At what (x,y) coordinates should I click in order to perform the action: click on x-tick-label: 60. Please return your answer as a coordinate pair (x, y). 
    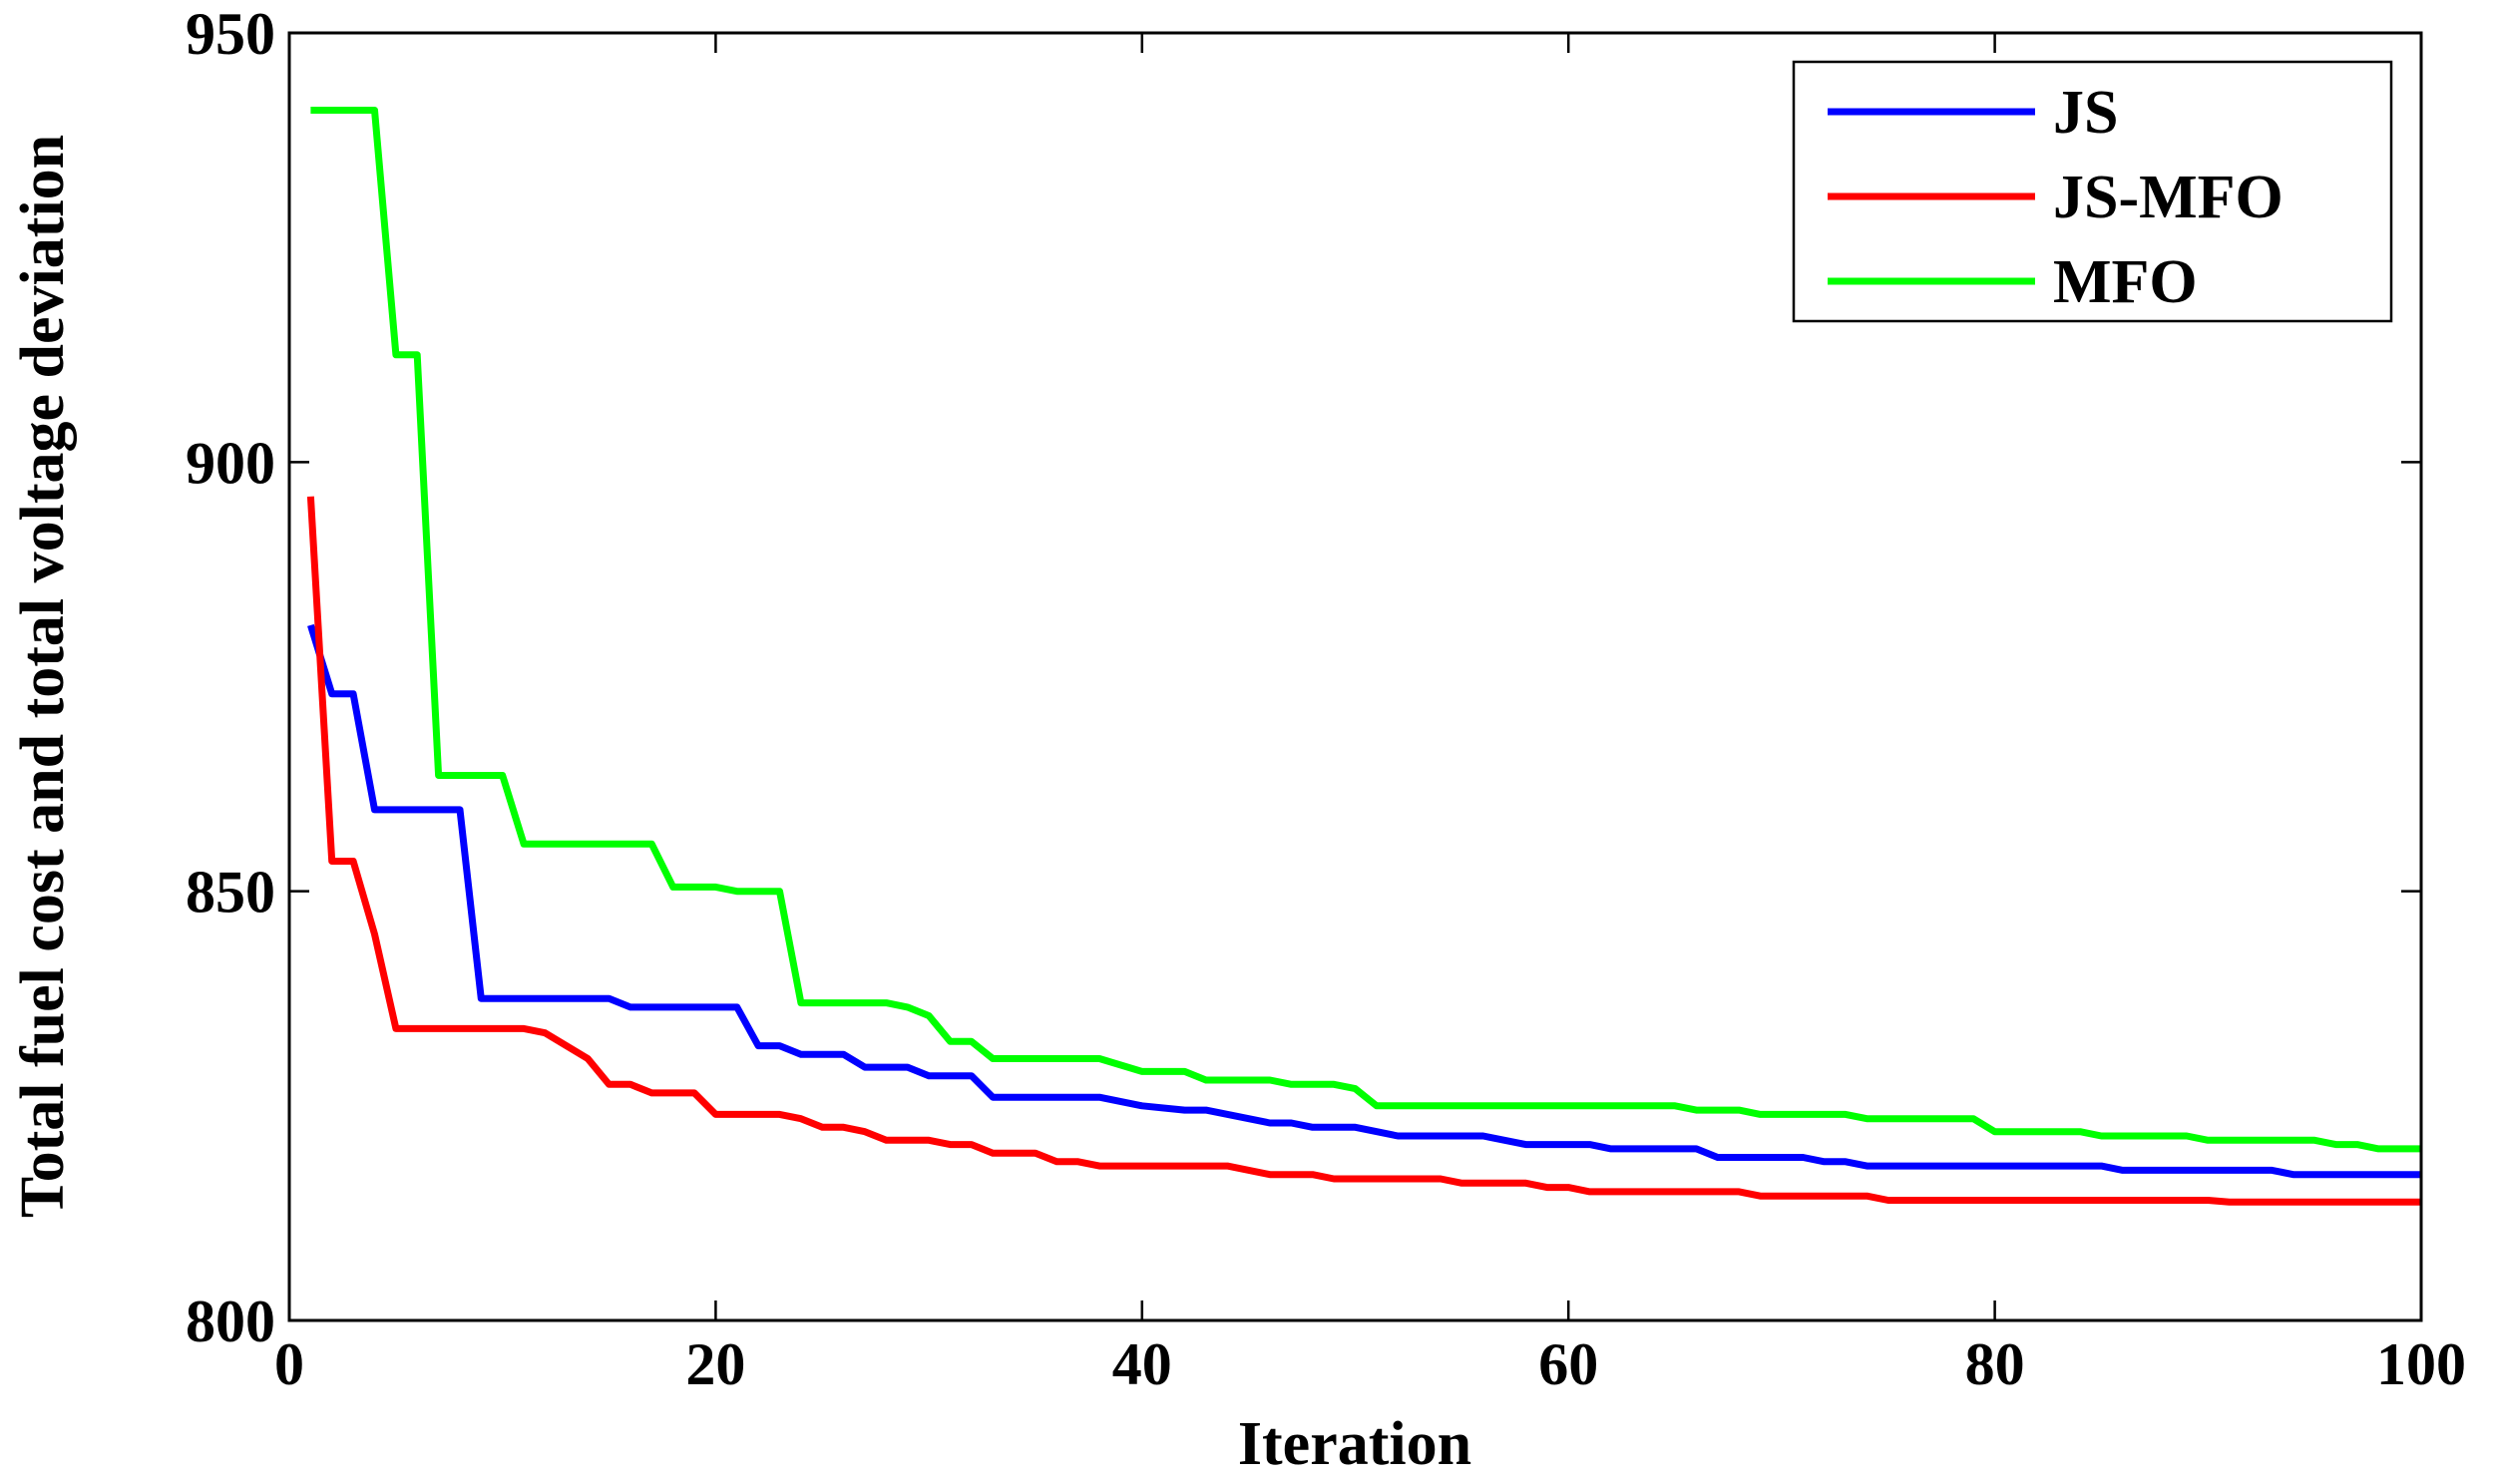
    Looking at the image, I should click on (1568, 1364).